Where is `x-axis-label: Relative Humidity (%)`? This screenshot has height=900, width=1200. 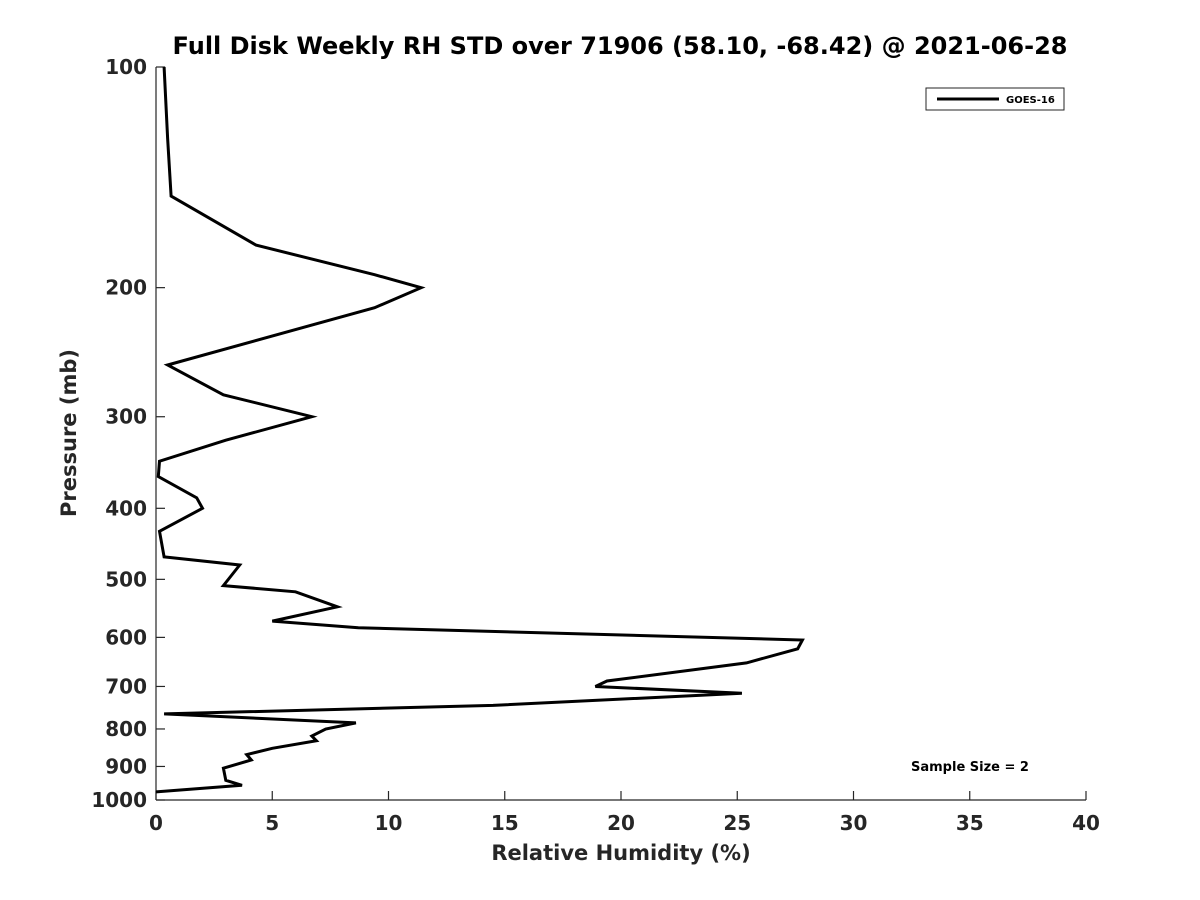 x-axis-label: Relative Humidity (%) is located at coordinates (620, 853).